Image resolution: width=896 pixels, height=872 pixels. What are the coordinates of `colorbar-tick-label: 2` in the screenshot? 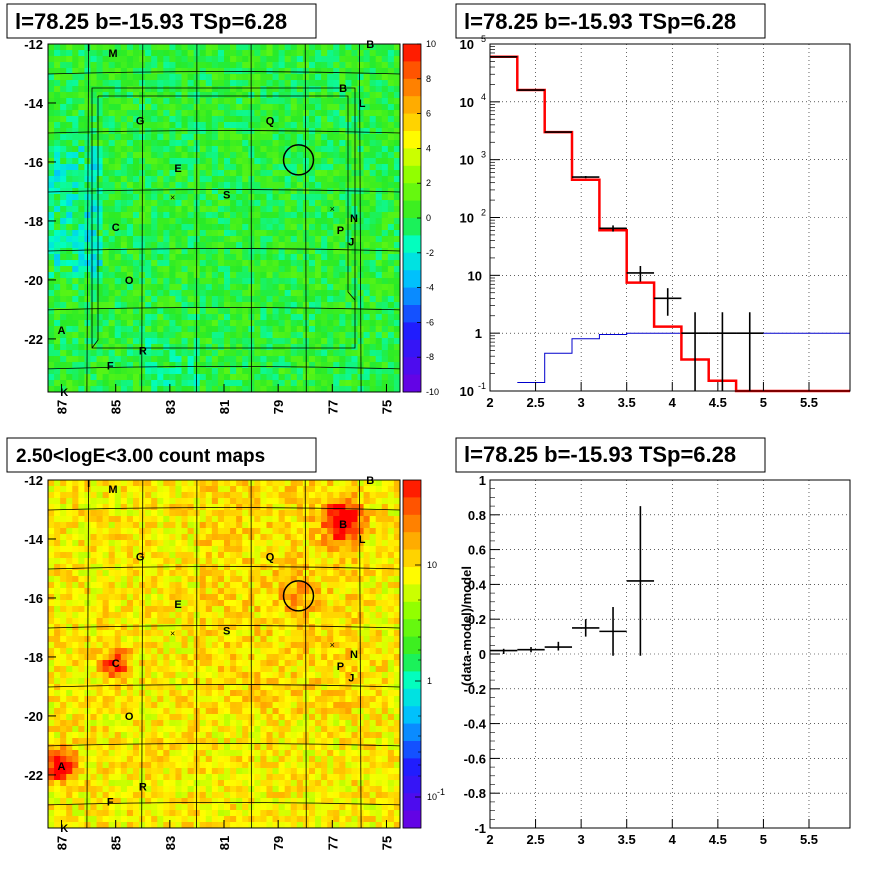 It's located at (428, 183).